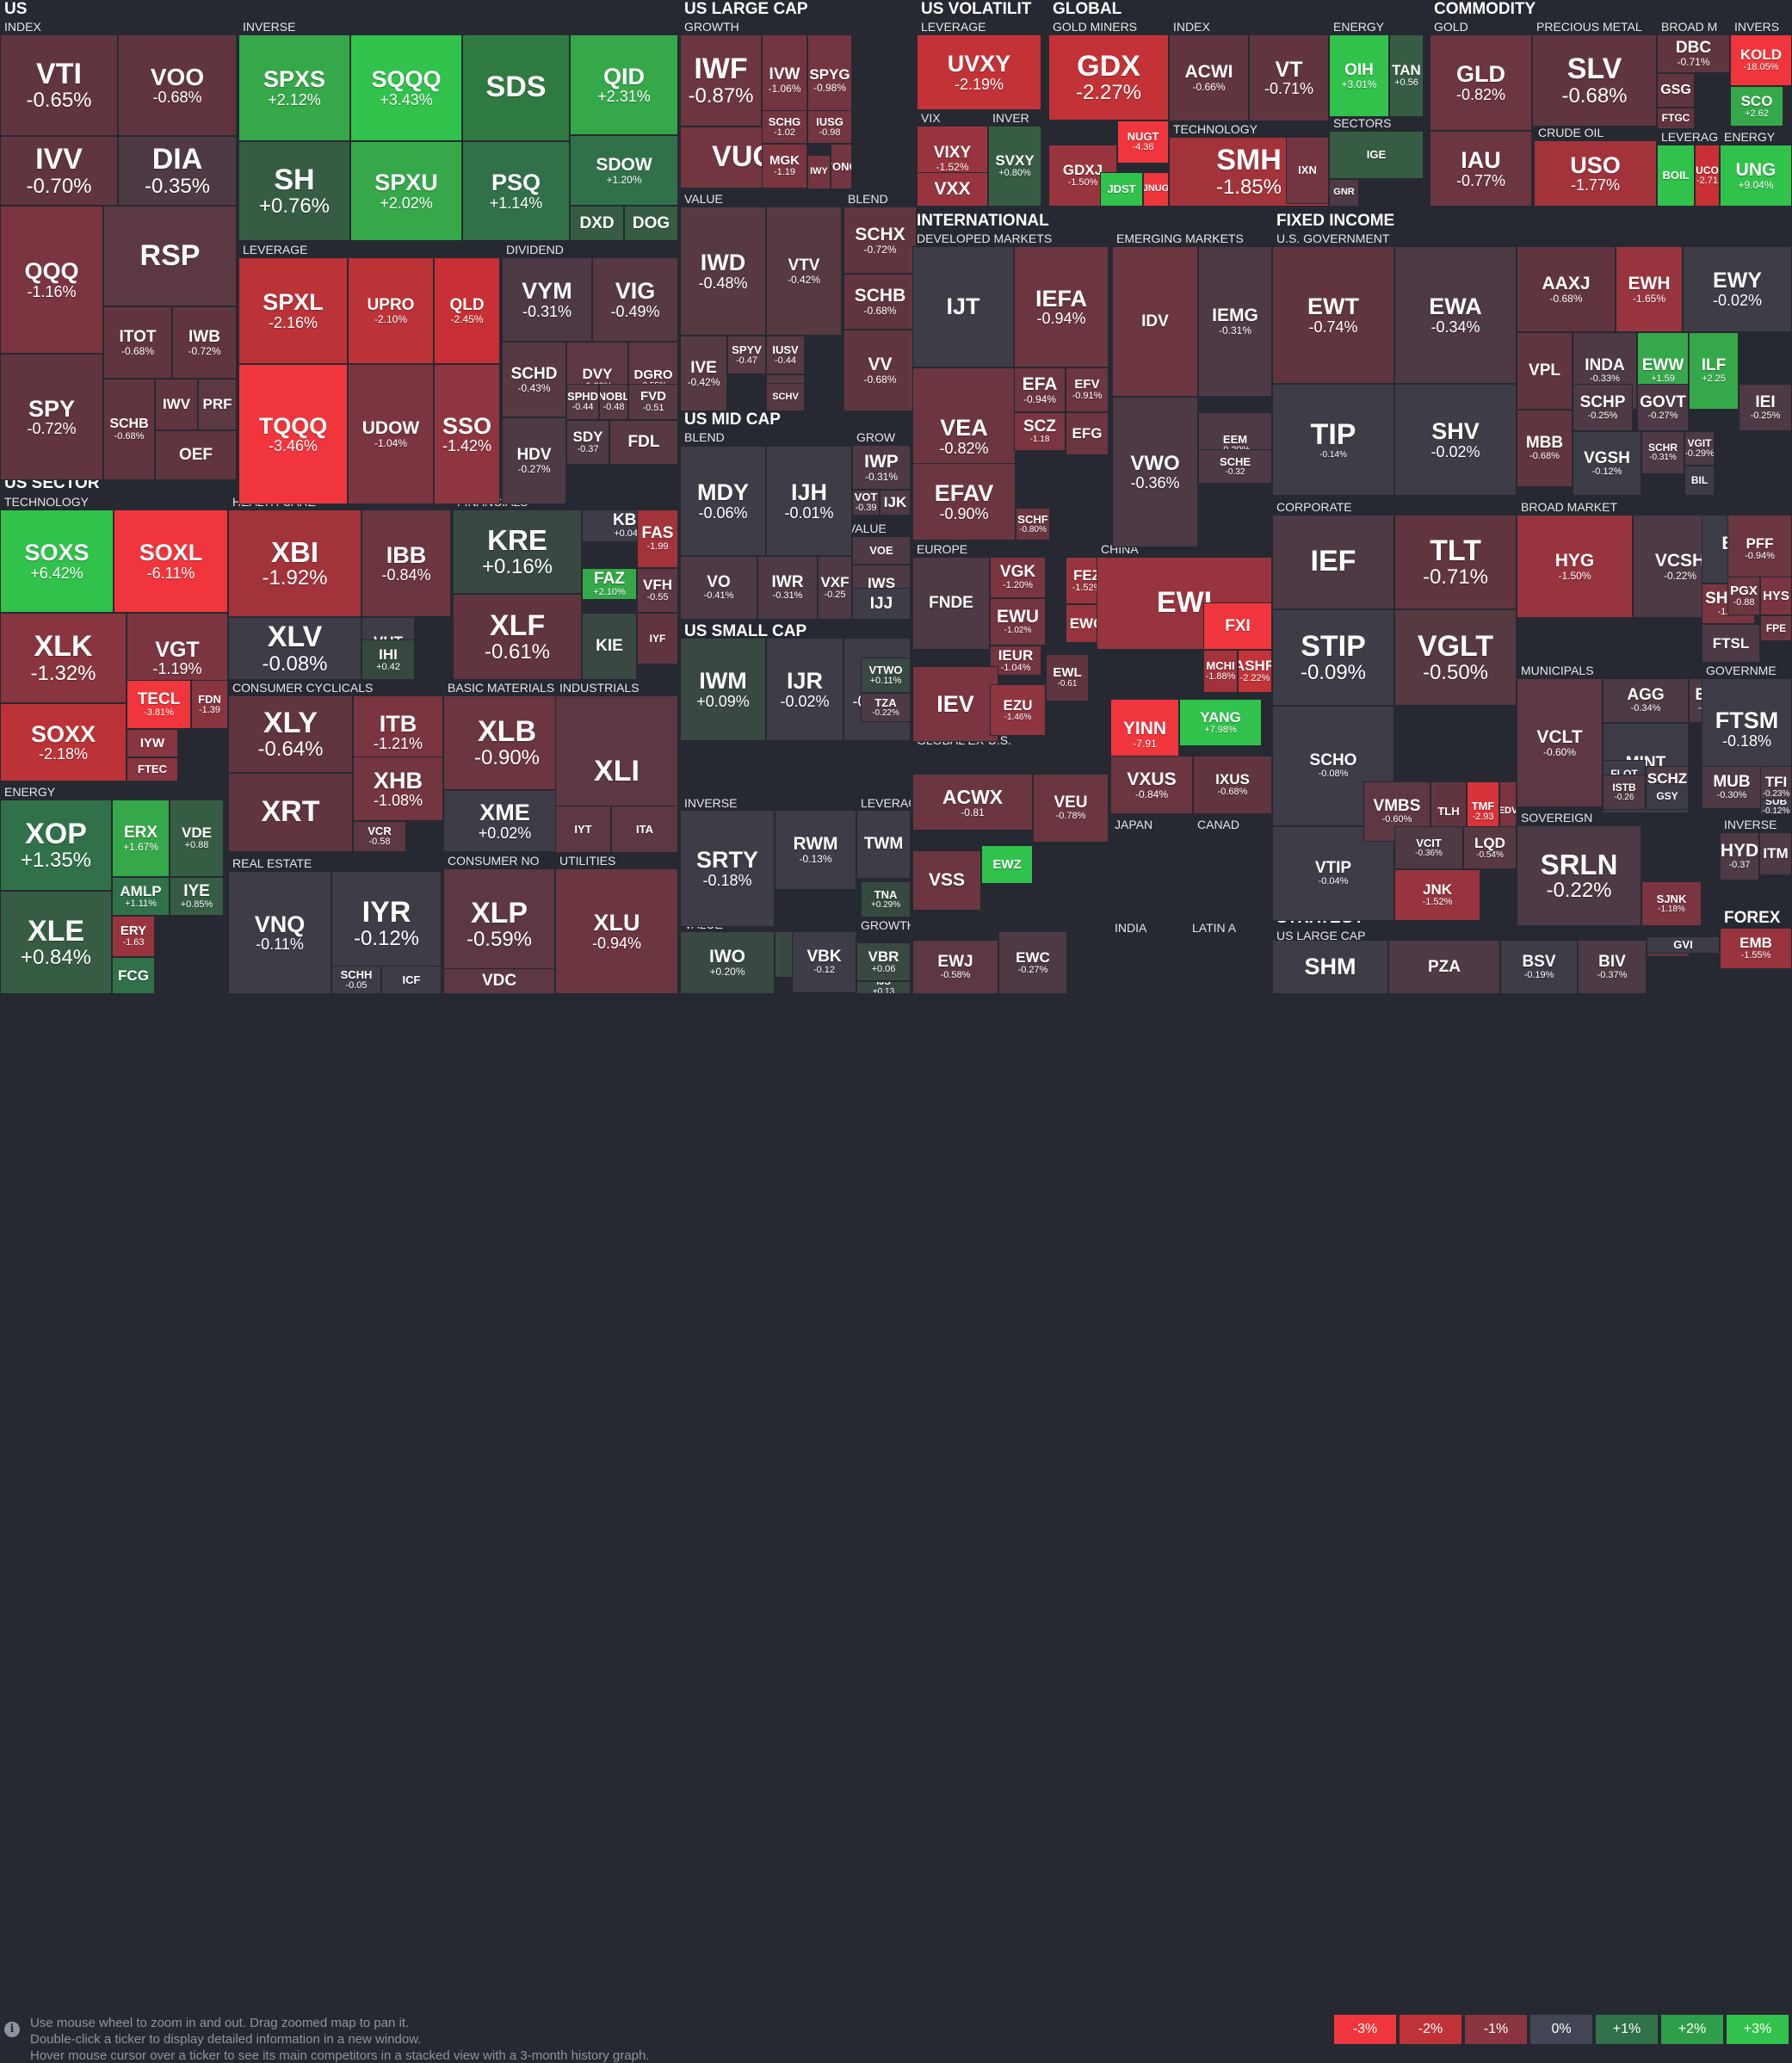 The image size is (1792, 2063). What do you see at coordinates (609, 646) in the screenshot?
I see `ticker-tile-kie: KIE` at bounding box center [609, 646].